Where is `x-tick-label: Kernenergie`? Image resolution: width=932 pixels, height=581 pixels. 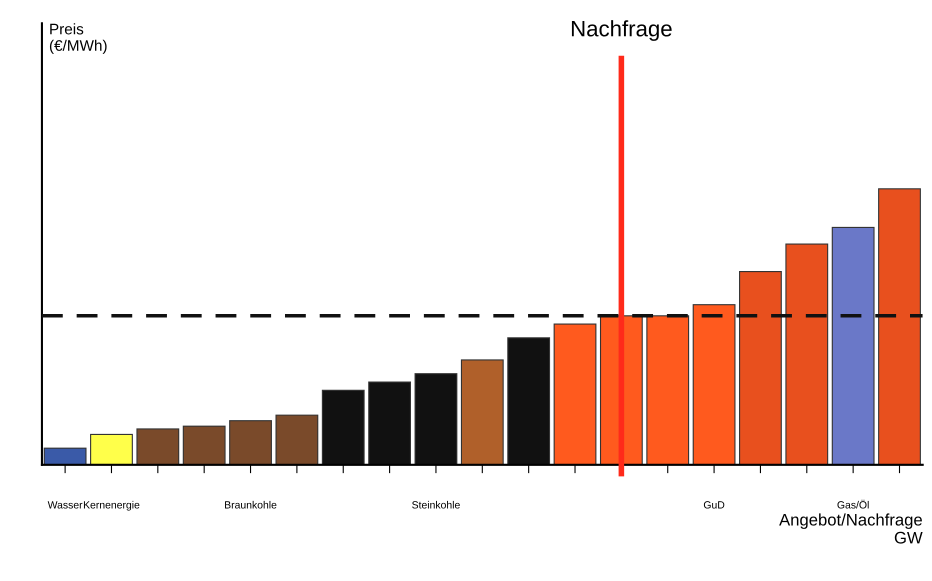
x-tick-label: Kernenergie is located at coordinates (112, 505).